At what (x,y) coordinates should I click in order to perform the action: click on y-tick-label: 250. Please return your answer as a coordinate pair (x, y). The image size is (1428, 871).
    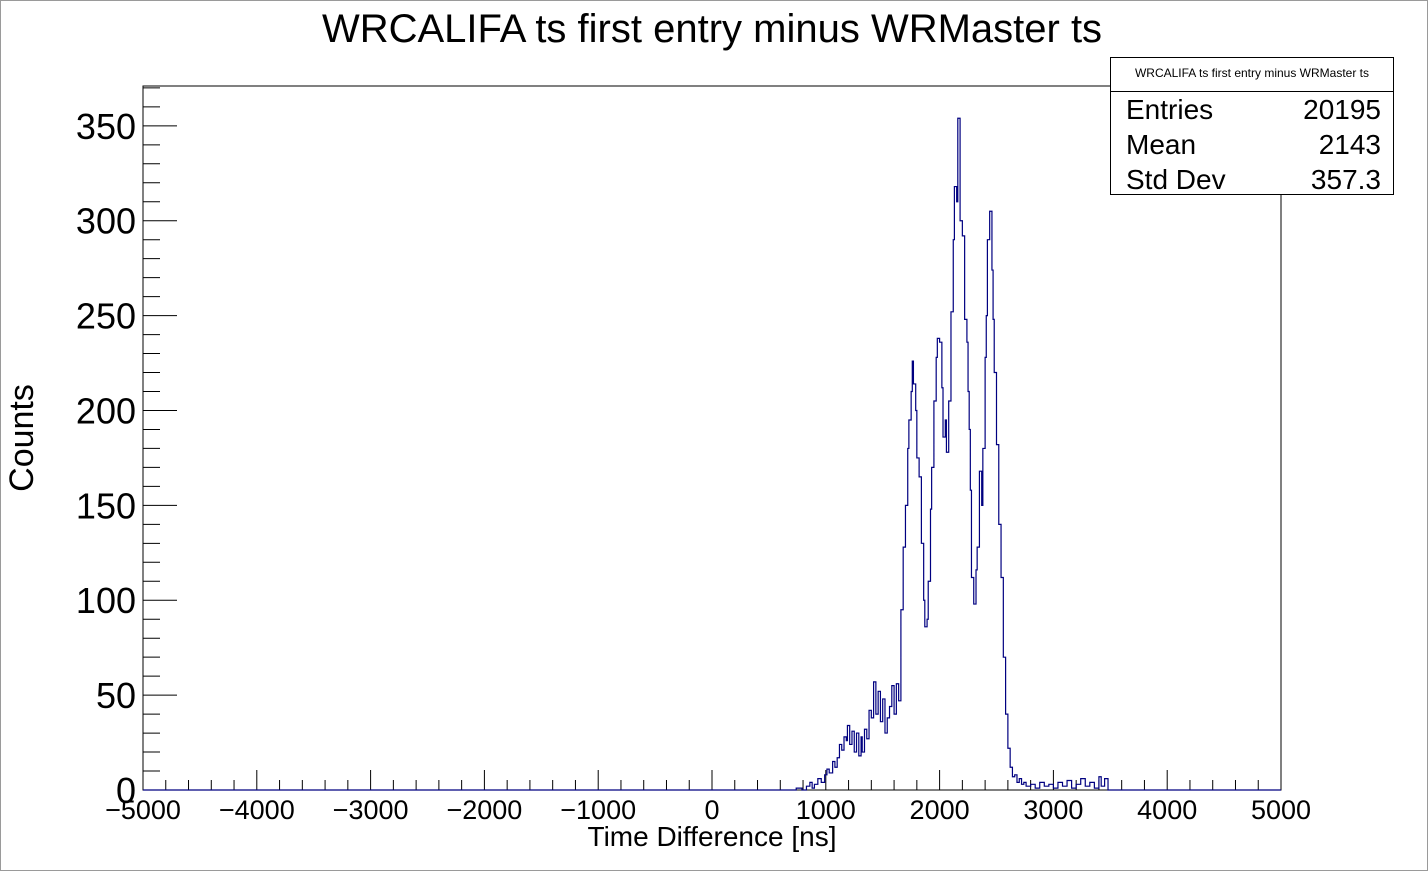
    Looking at the image, I should click on (106, 316).